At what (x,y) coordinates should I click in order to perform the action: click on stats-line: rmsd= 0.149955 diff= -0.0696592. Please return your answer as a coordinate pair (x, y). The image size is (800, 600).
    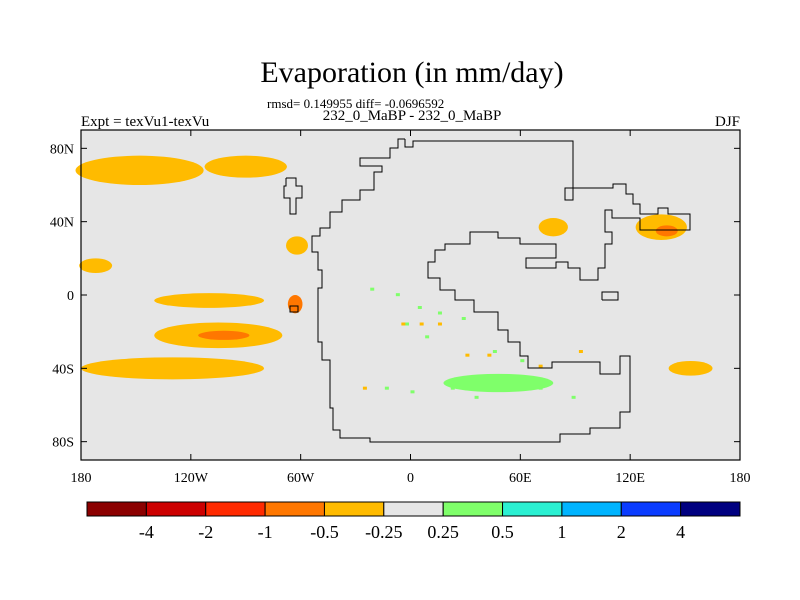
    Looking at the image, I should click on (355, 103).